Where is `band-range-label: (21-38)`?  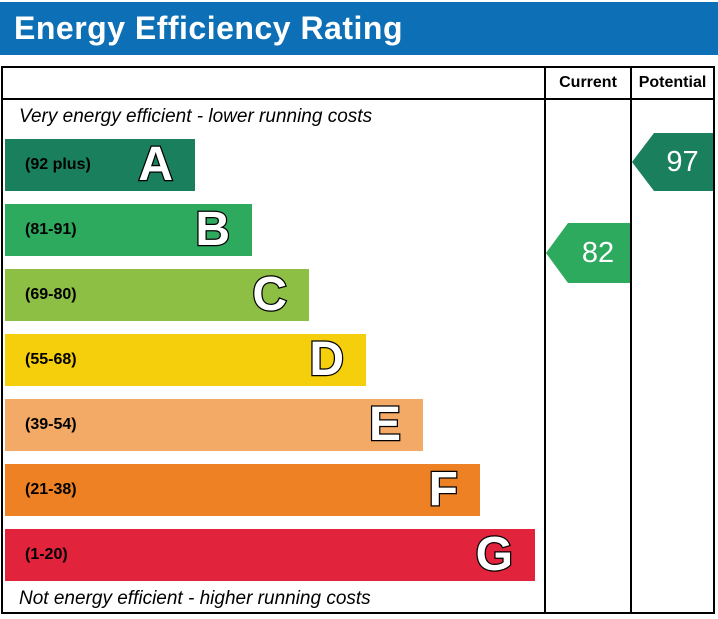 band-range-label: (21-38) is located at coordinates (51, 489).